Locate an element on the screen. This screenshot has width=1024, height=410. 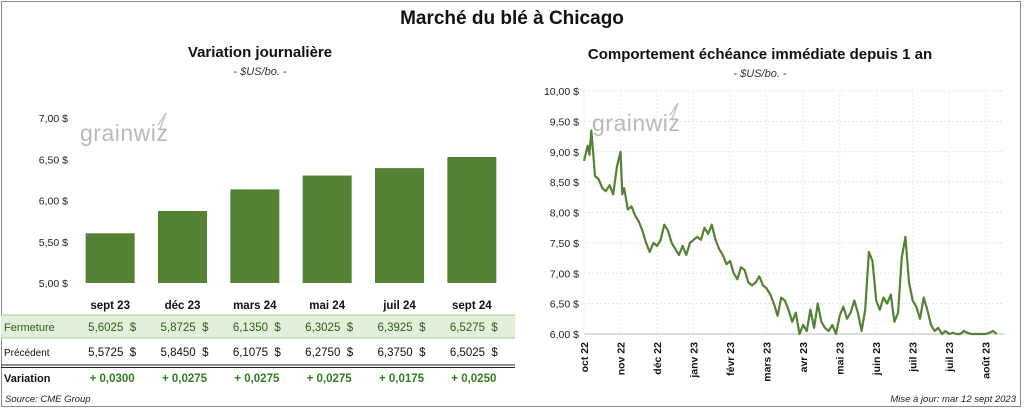
x-tick-label: oct 22 is located at coordinates (585, 357).